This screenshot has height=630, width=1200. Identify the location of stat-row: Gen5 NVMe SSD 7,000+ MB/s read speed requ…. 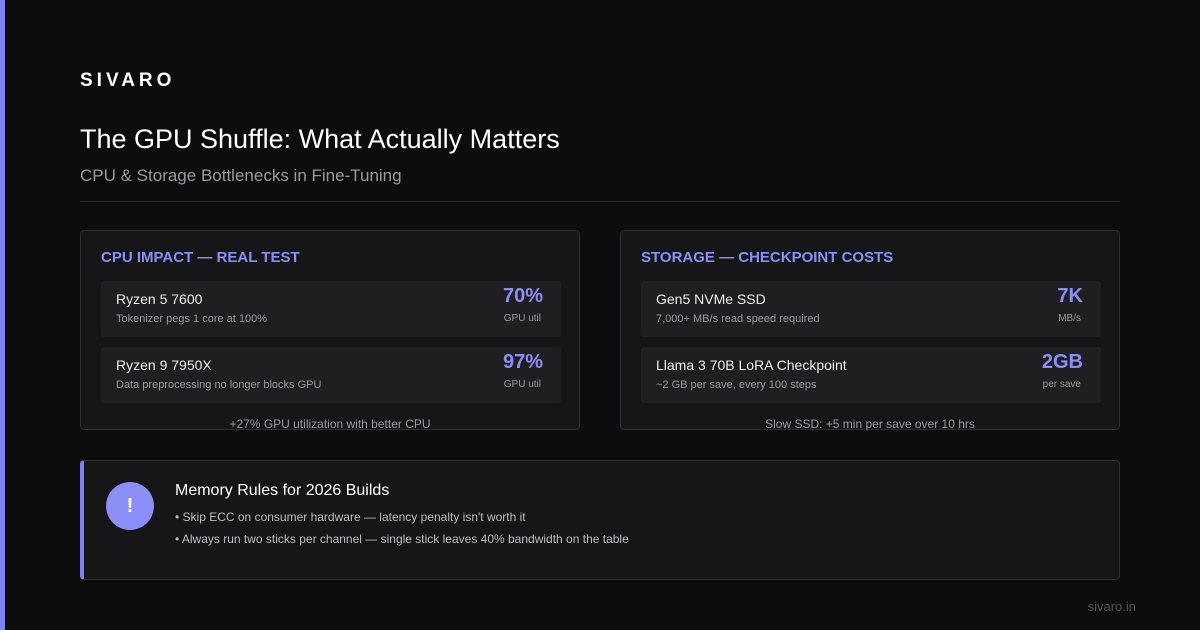
(871, 309).